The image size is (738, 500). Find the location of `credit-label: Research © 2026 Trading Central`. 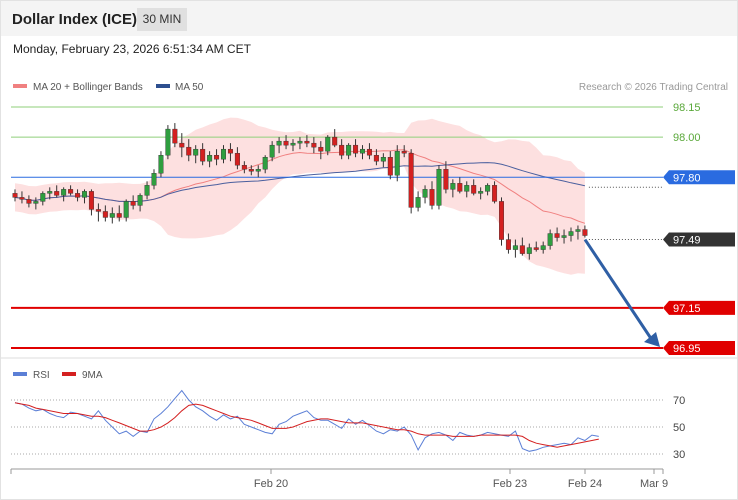

credit-label: Research © 2026 Trading Central is located at coordinates (653, 87).